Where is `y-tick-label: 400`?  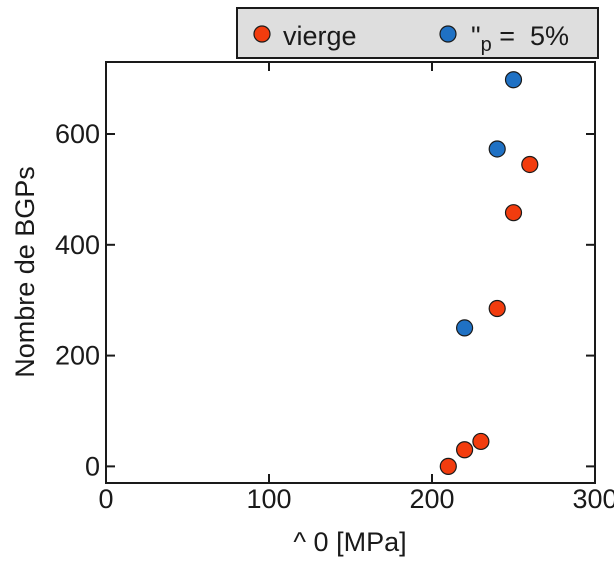
y-tick-label: 400 is located at coordinates (77, 245).